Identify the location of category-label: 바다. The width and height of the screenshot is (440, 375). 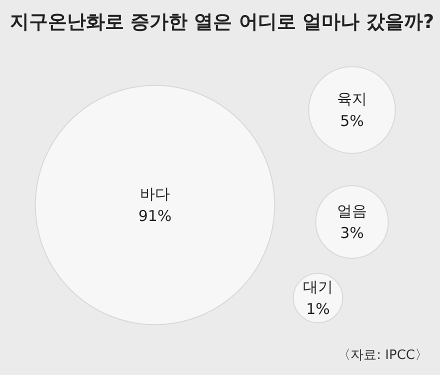
(155, 194).